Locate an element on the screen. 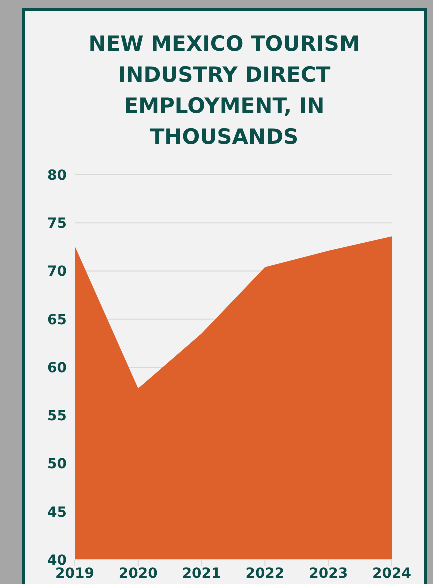 This screenshot has height=584, width=433. y-tick-label: 45 is located at coordinates (57, 512).